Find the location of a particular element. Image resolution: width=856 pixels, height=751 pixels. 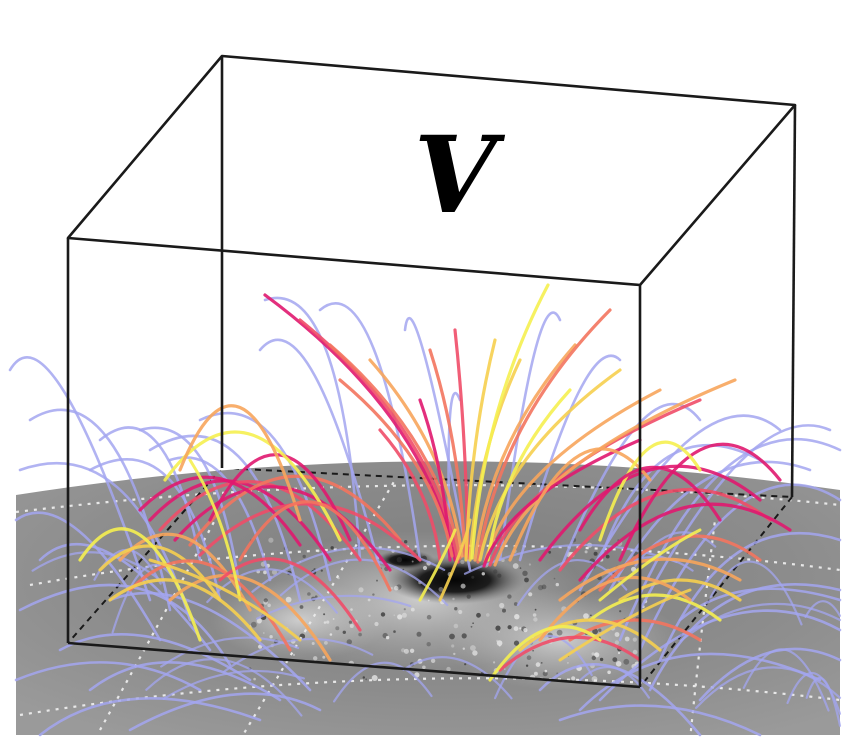

box-front-bottom-edge is located at coordinates (354, 665).